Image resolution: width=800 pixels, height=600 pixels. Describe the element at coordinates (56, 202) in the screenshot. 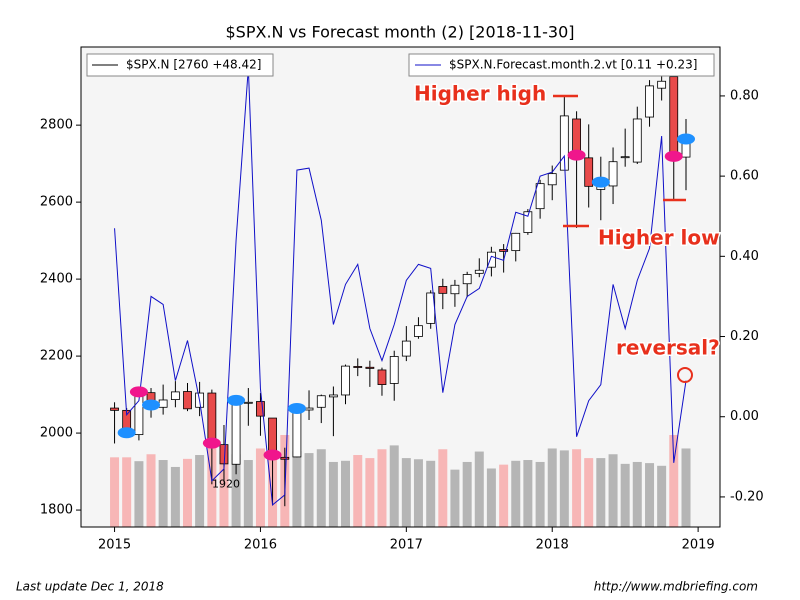

I see `y-tick-label: 2600` at that location.